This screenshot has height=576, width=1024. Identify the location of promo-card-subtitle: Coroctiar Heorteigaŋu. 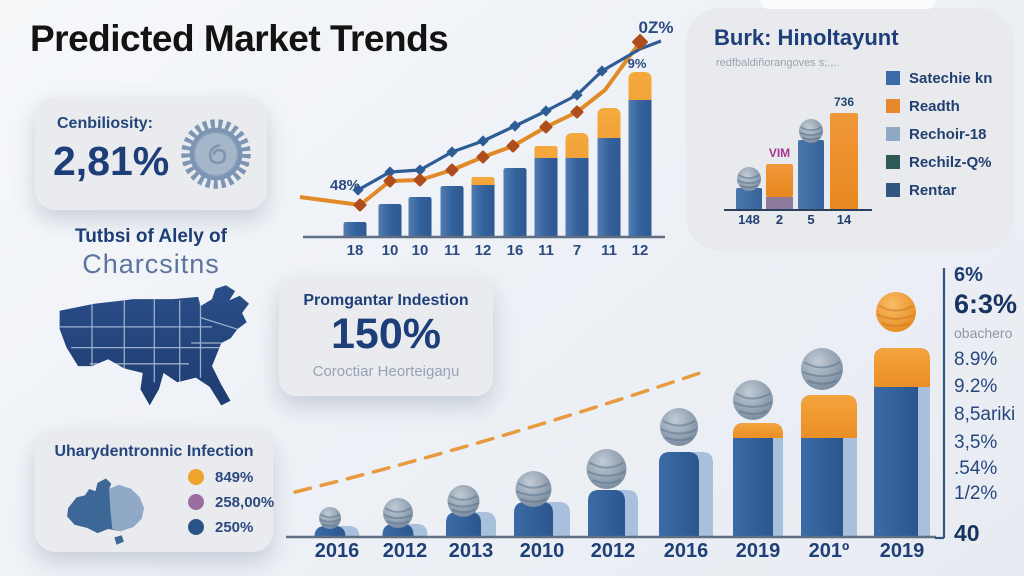
(386, 371).